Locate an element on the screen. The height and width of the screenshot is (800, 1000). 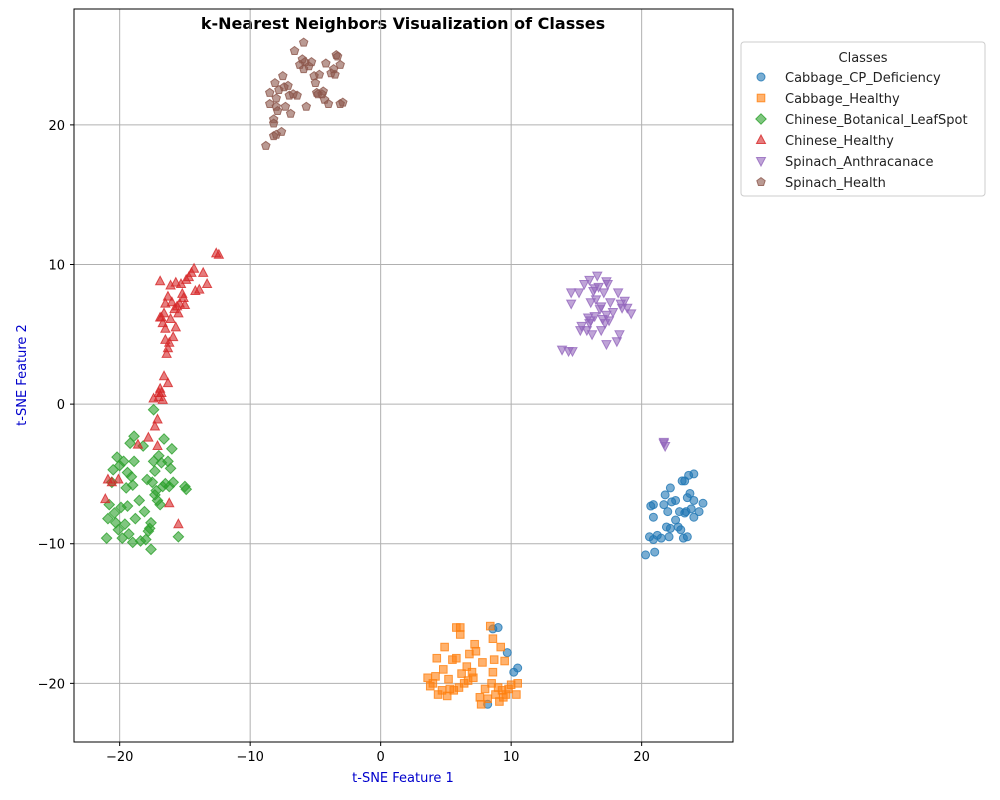
legend-label: Cabbage_Healthy is located at coordinates (842, 99).